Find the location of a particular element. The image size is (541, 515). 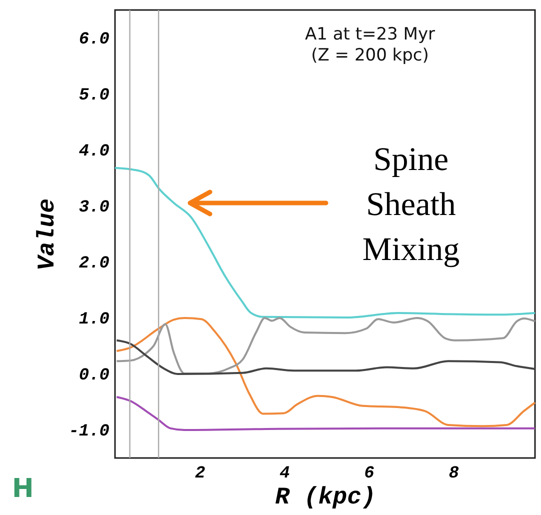

x-tick-label: 2 is located at coordinates (200, 474).